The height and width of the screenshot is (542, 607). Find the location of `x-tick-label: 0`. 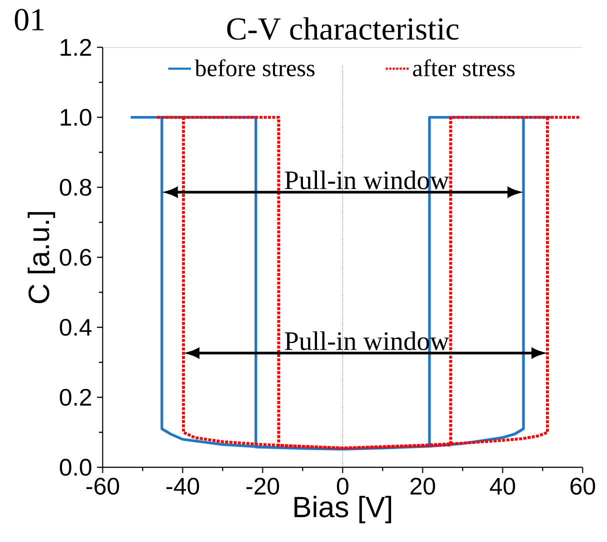

x-tick-label: 0 is located at coordinates (342, 486).